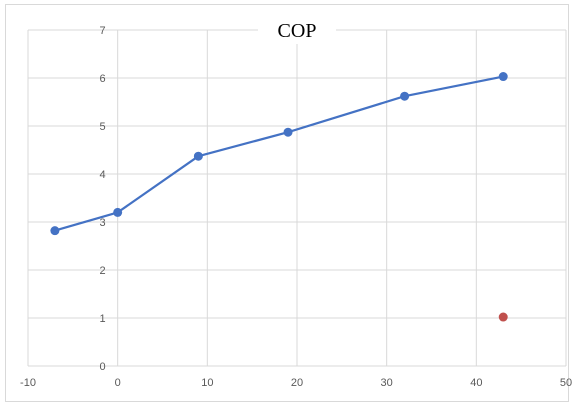  Describe the element at coordinates (476, 383) in the screenshot. I see `x-tick-label: 40` at that location.